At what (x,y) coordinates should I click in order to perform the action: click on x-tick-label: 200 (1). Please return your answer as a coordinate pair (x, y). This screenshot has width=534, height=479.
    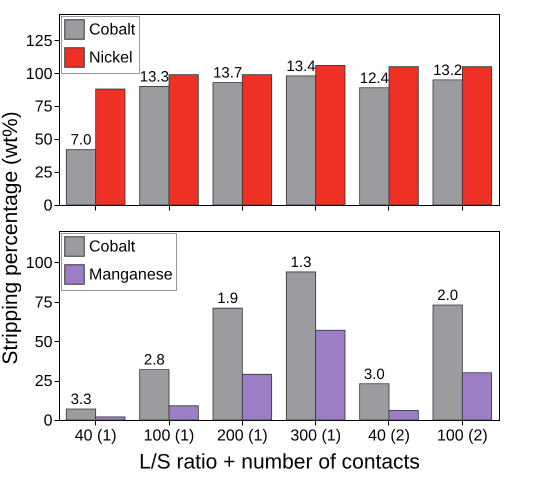
    Looking at the image, I should click on (242, 436).